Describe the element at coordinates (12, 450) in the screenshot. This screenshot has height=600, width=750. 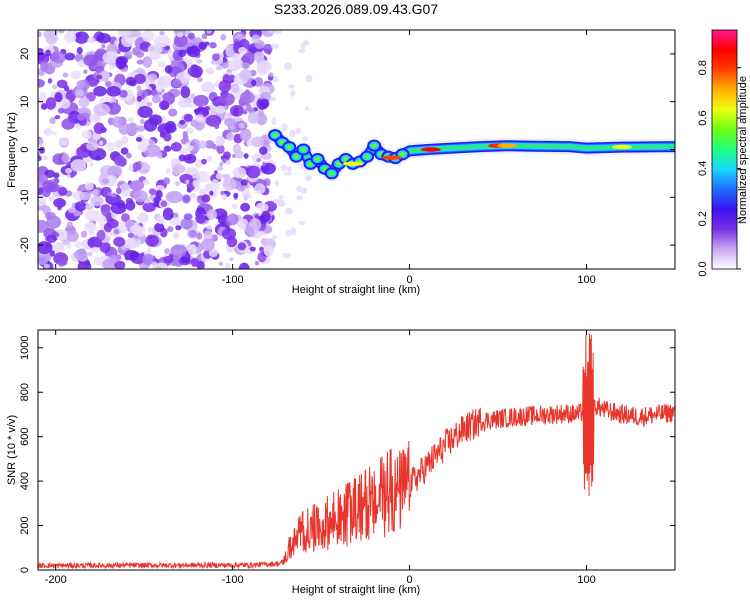
I see `snr-y-label: SNR (10 * v/v)` at that location.